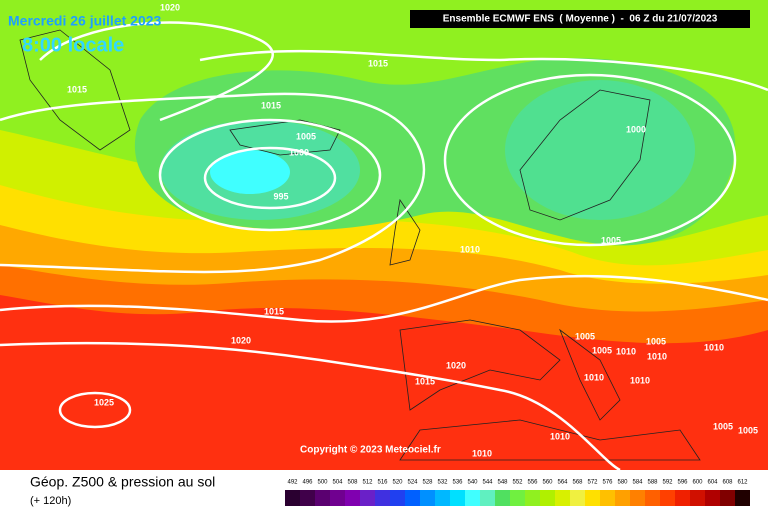 The width and height of the screenshot is (768, 517). Describe the element at coordinates (667, 483) in the screenshot. I see `scale-label: 592` at that location.